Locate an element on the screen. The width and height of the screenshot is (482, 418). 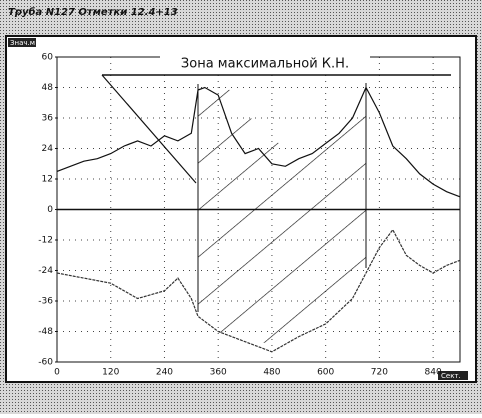
y-tick-label: -60 is located at coordinates (45, 363).